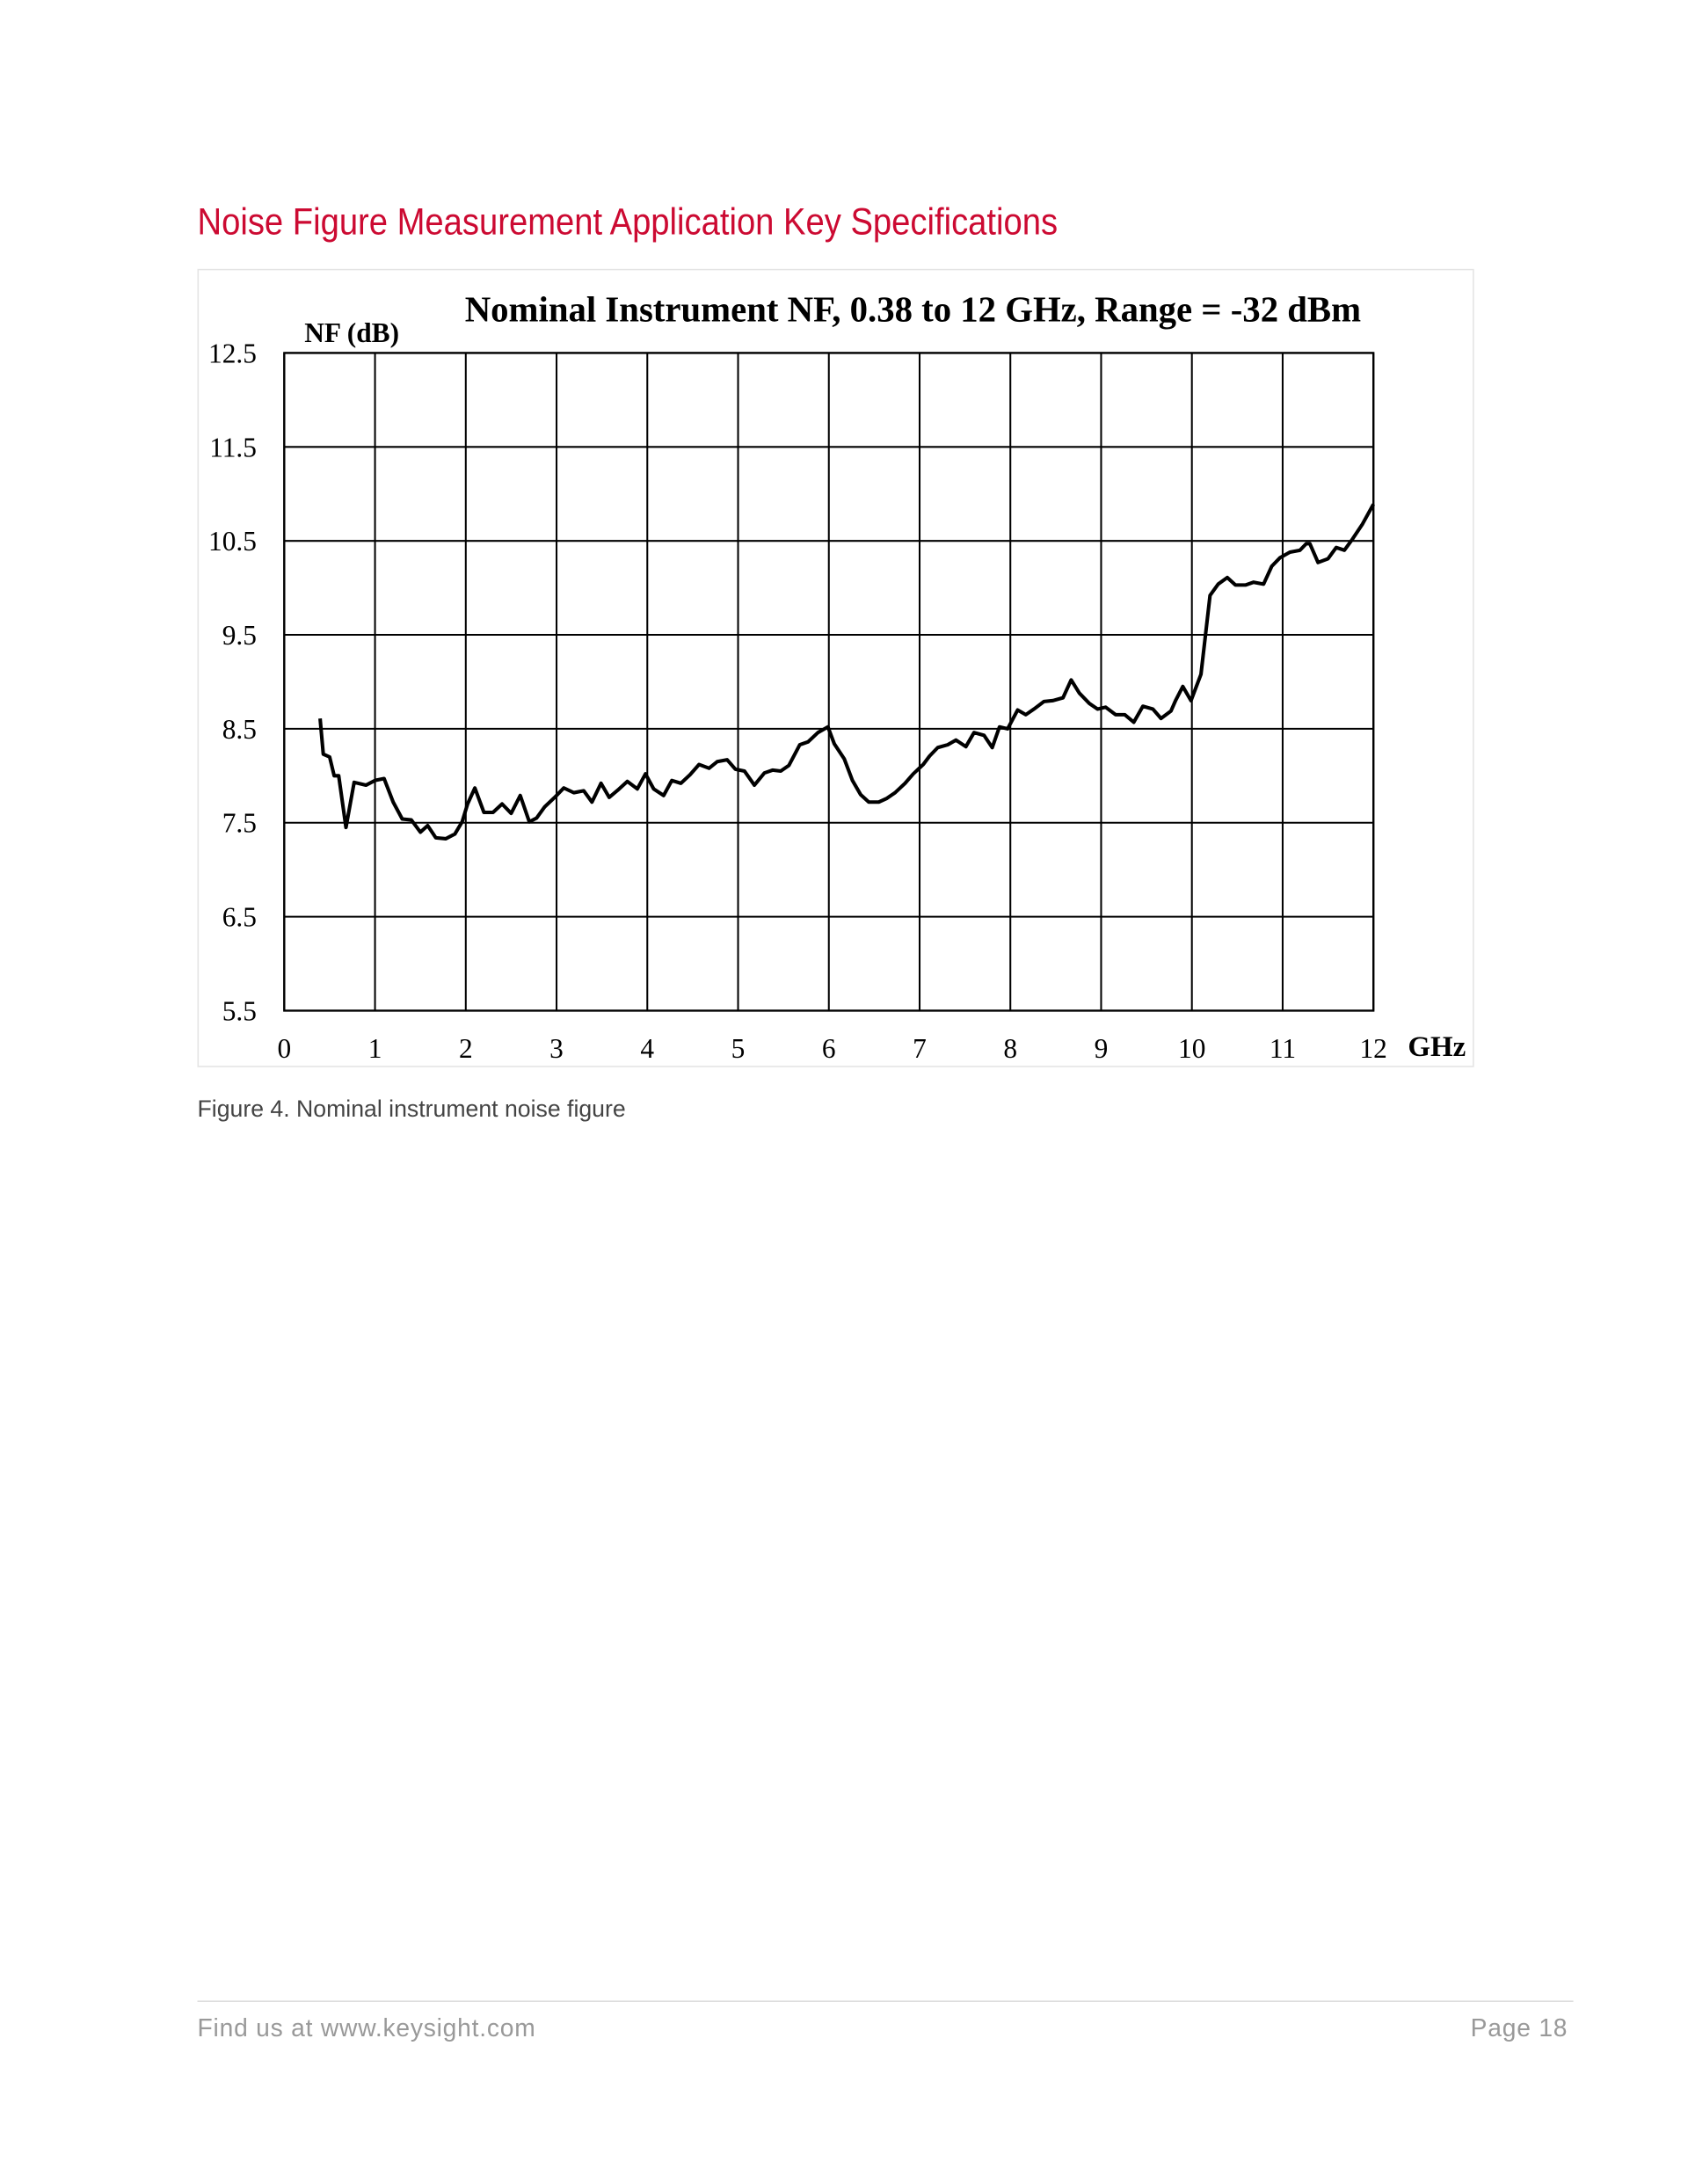  Describe the element at coordinates (1519, 2027) in the screenshot. I see `page-number: Page 18` at that location.